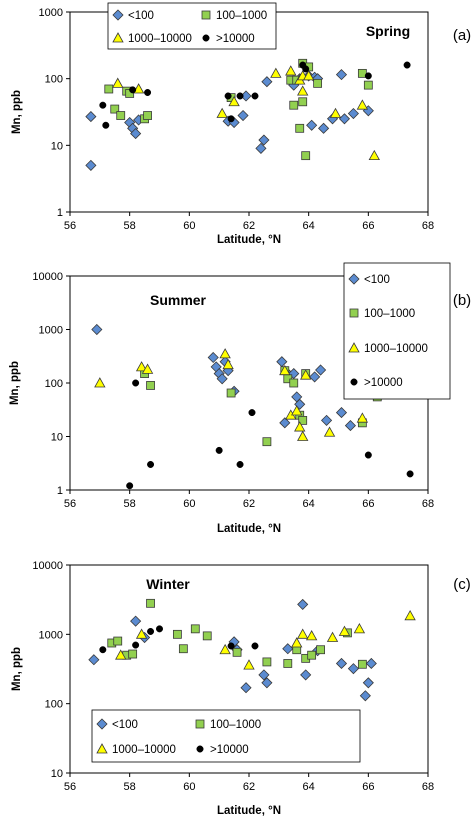 The image size is (474, 825). What do you see at coordinates (249, 226) in the screenshot?
I see `panel-a-x-tick-label: 62` at bounding box center [249, 226].